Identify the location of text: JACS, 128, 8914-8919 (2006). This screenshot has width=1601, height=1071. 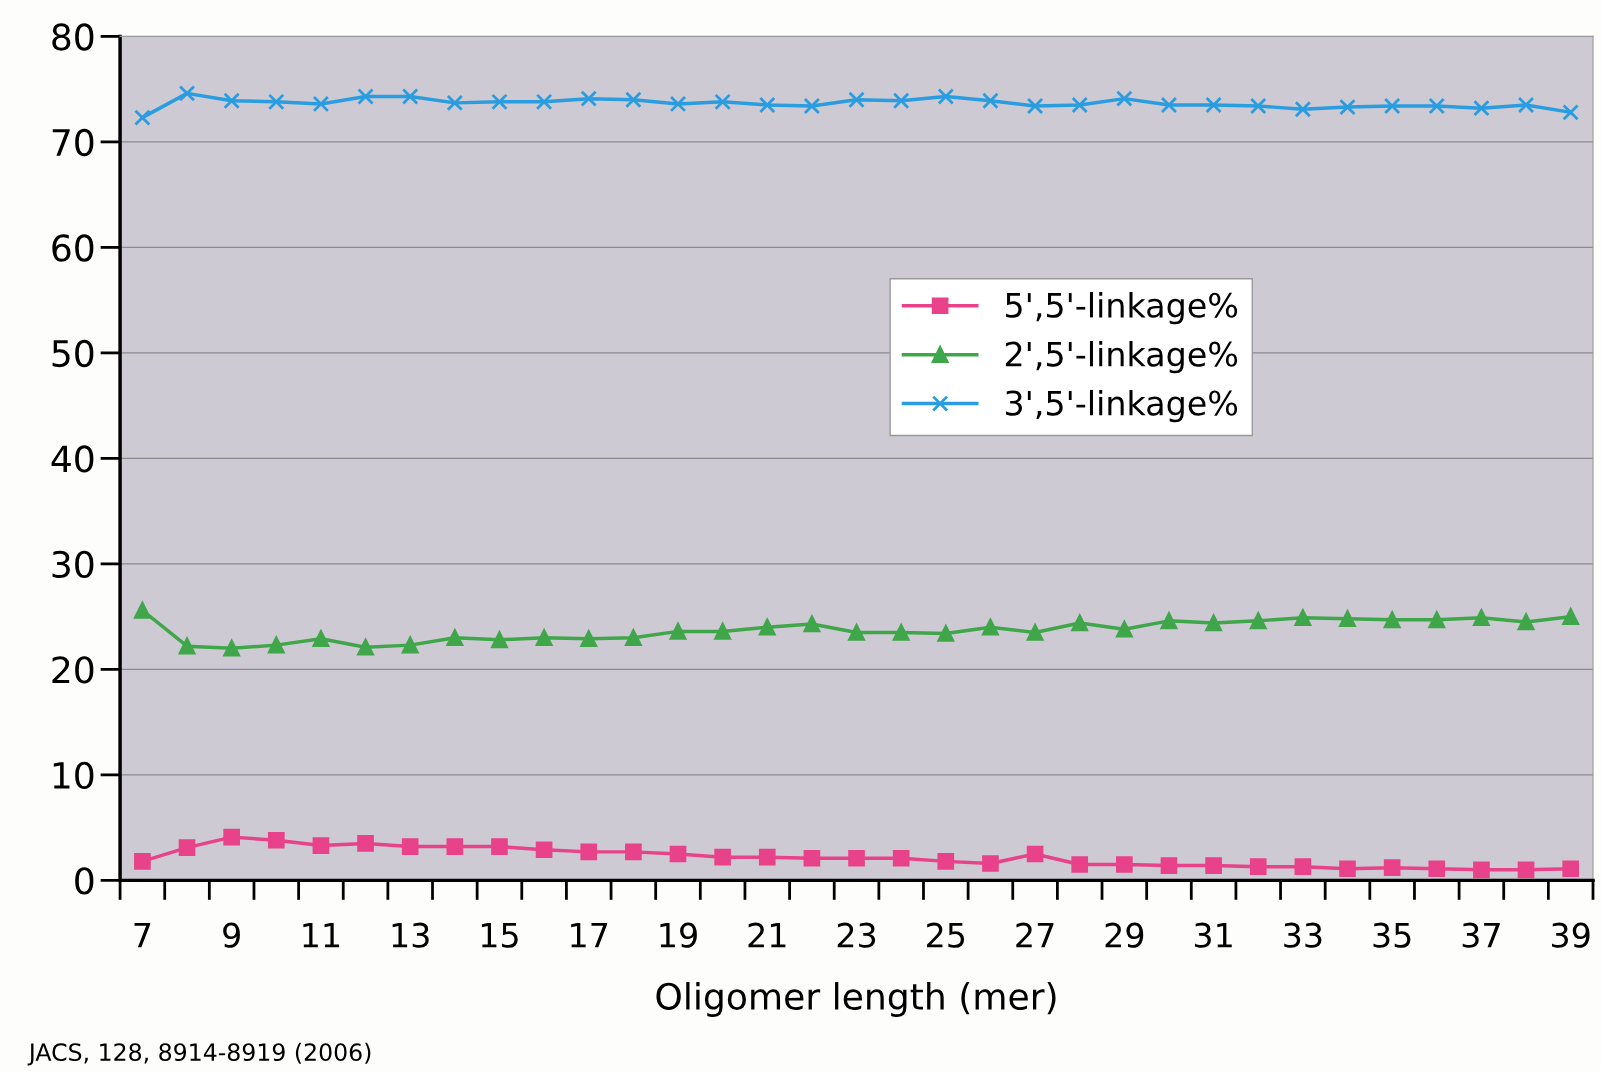
(199, 1054).